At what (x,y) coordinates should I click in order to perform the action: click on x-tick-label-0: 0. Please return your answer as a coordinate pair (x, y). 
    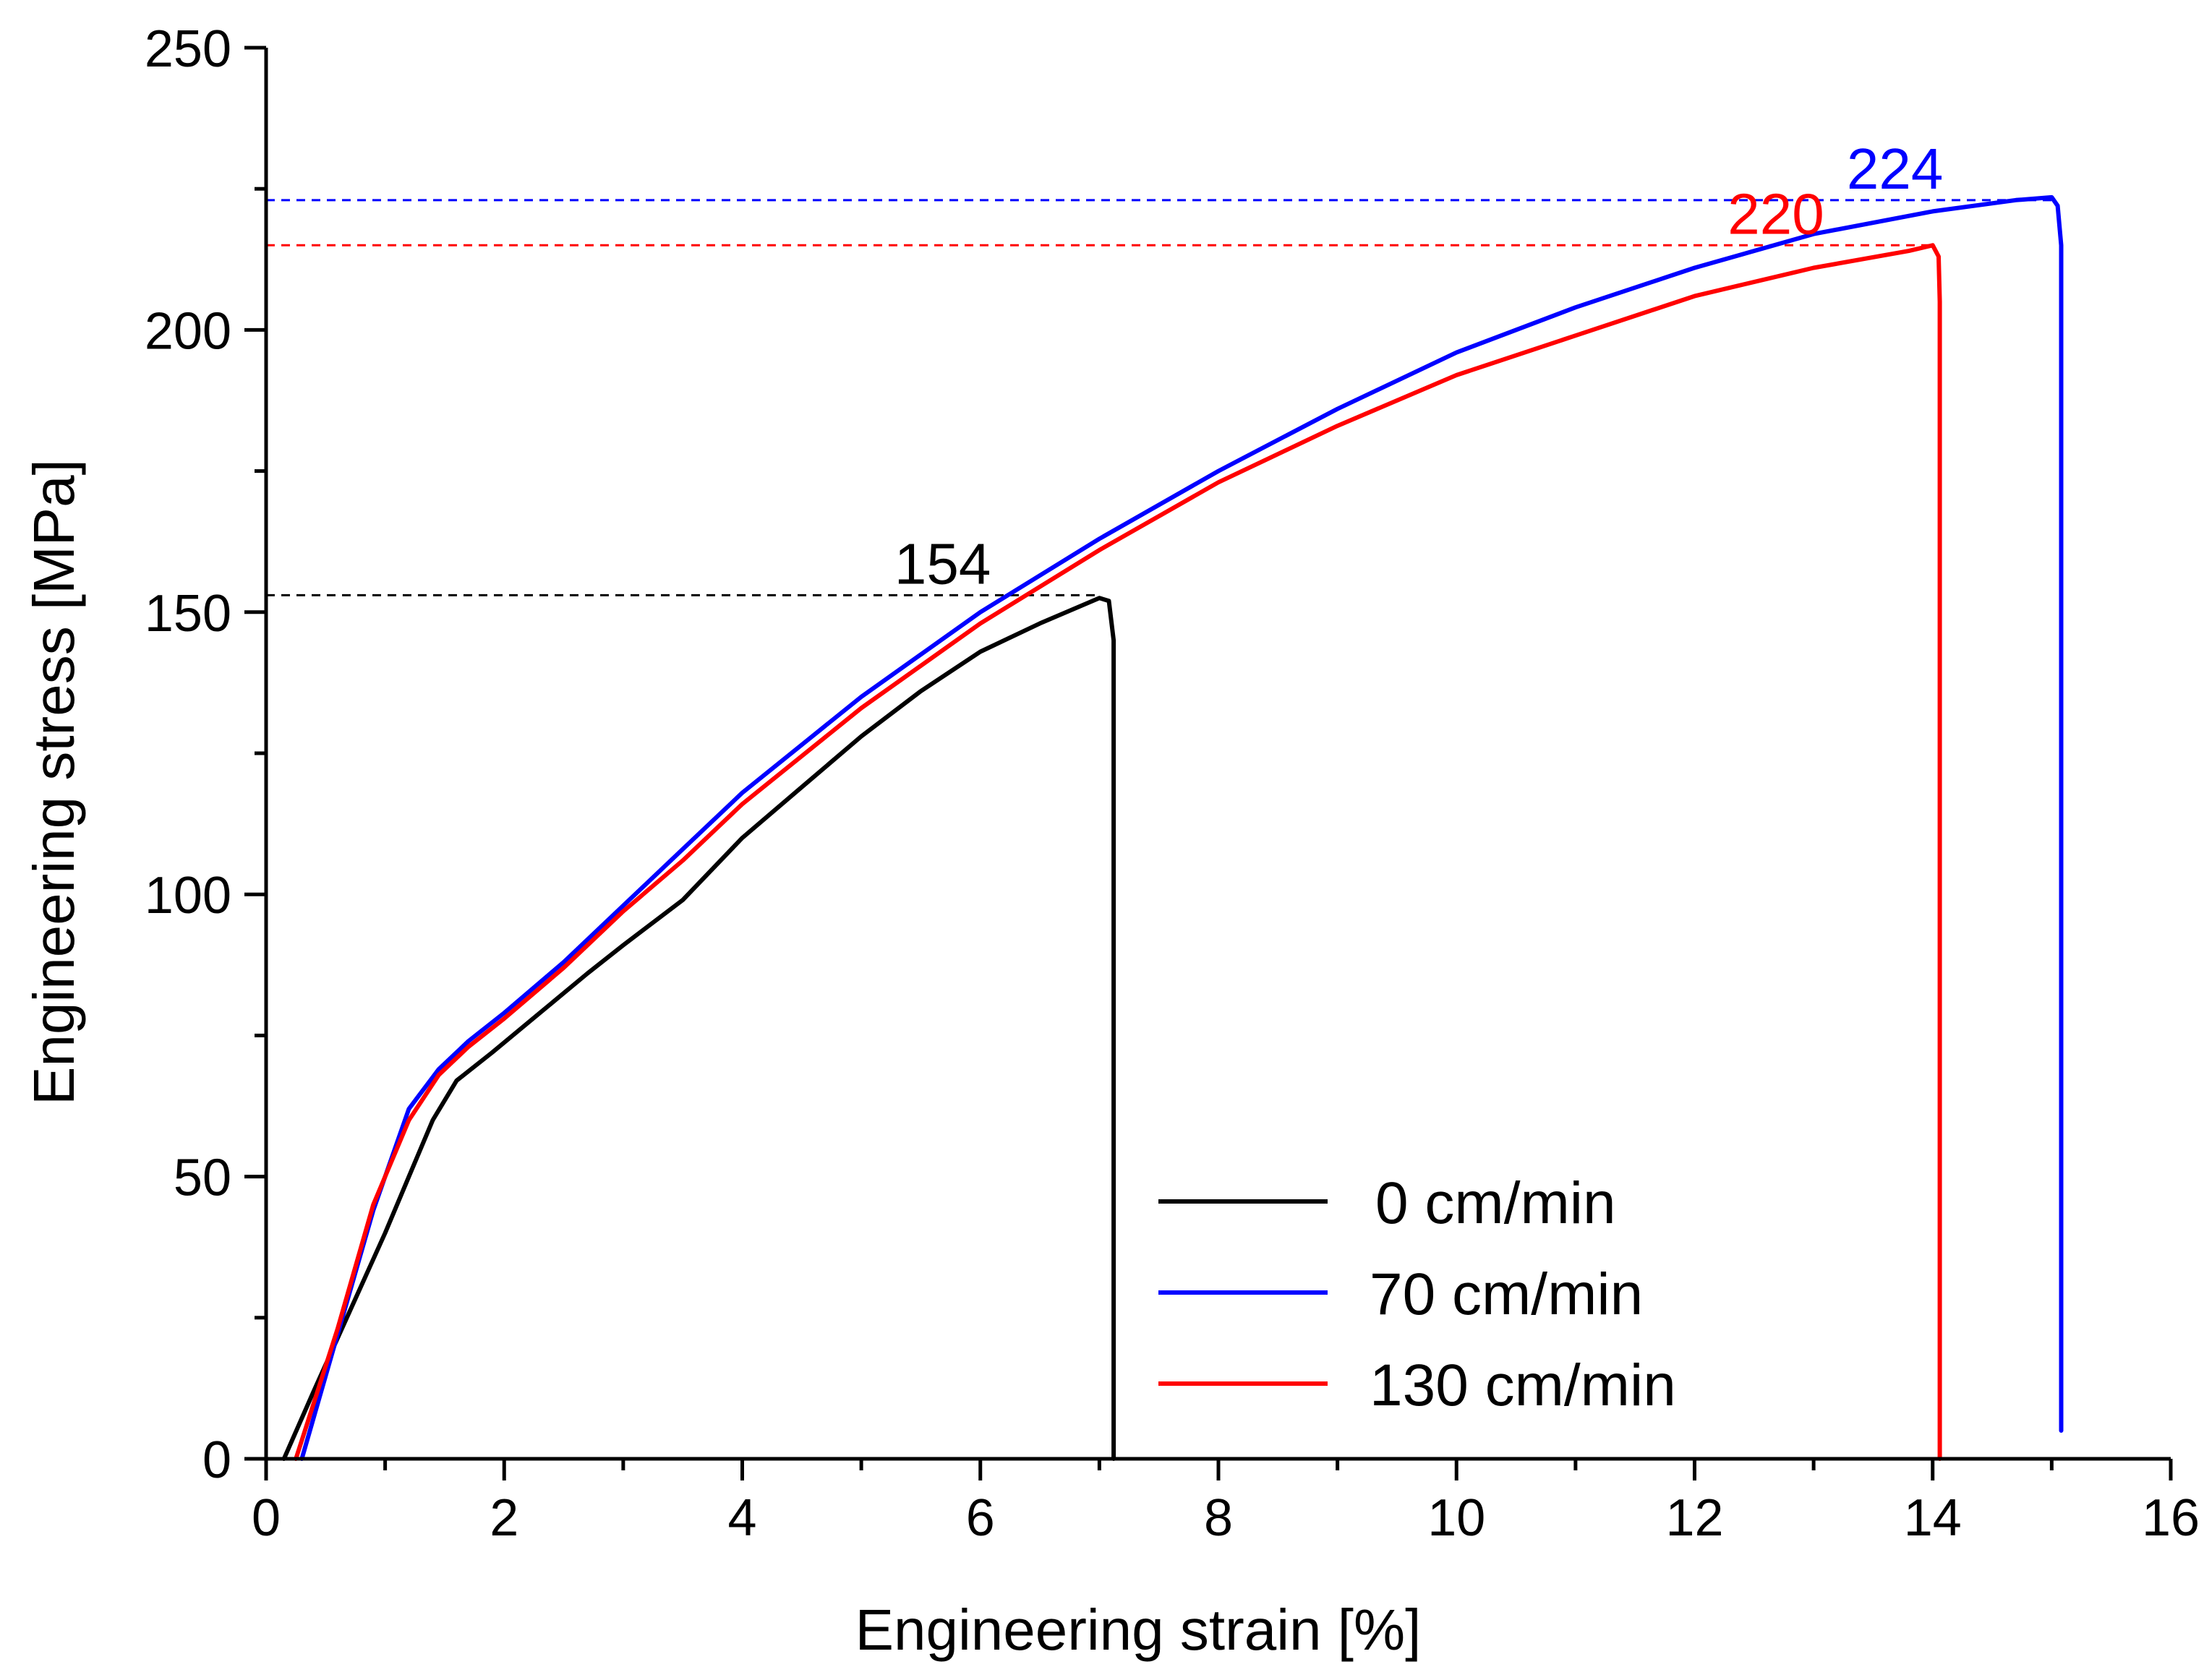
    Looking at the image, I should click on (267, 1518).